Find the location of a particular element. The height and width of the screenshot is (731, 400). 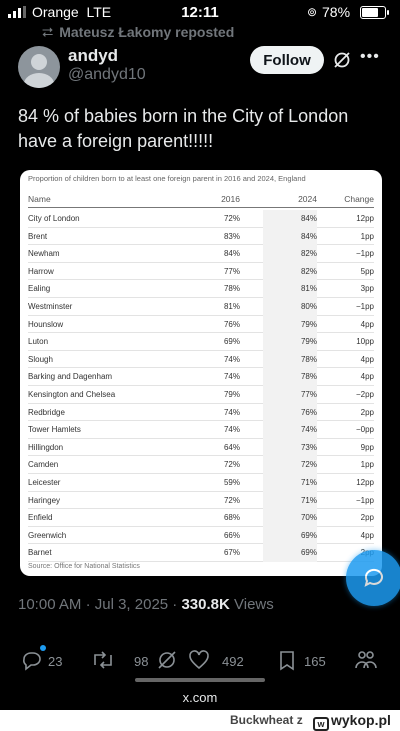

cell-change: −1pp is located at coordinates (364, 306).